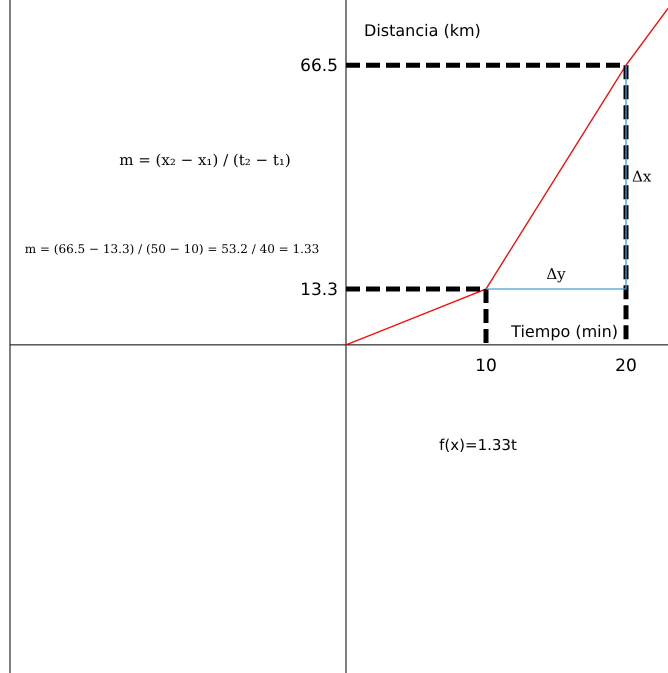 The width and height of the screenshot is (668, 673). Describe the element at coordinates (172, 249) in the screenshot. I see `annotation: m = (66.5 − 13.3) / (50 − 10) = 53.2 / 40 = 1.33` at that location.